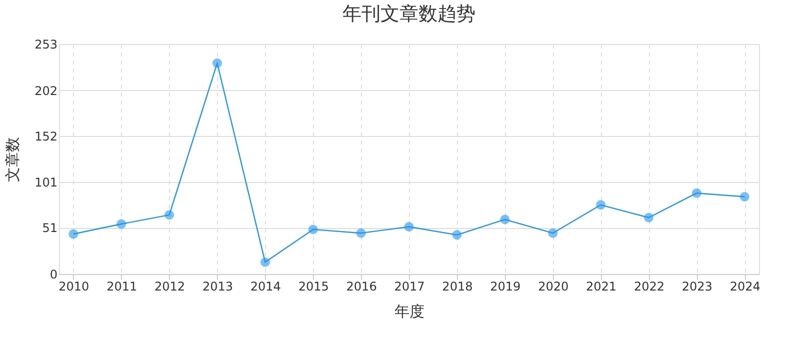  What do you see at coordinates (409, 311) in the screenshot?
I see `x-axis-title: 年度` at bounding box center [409, 311].